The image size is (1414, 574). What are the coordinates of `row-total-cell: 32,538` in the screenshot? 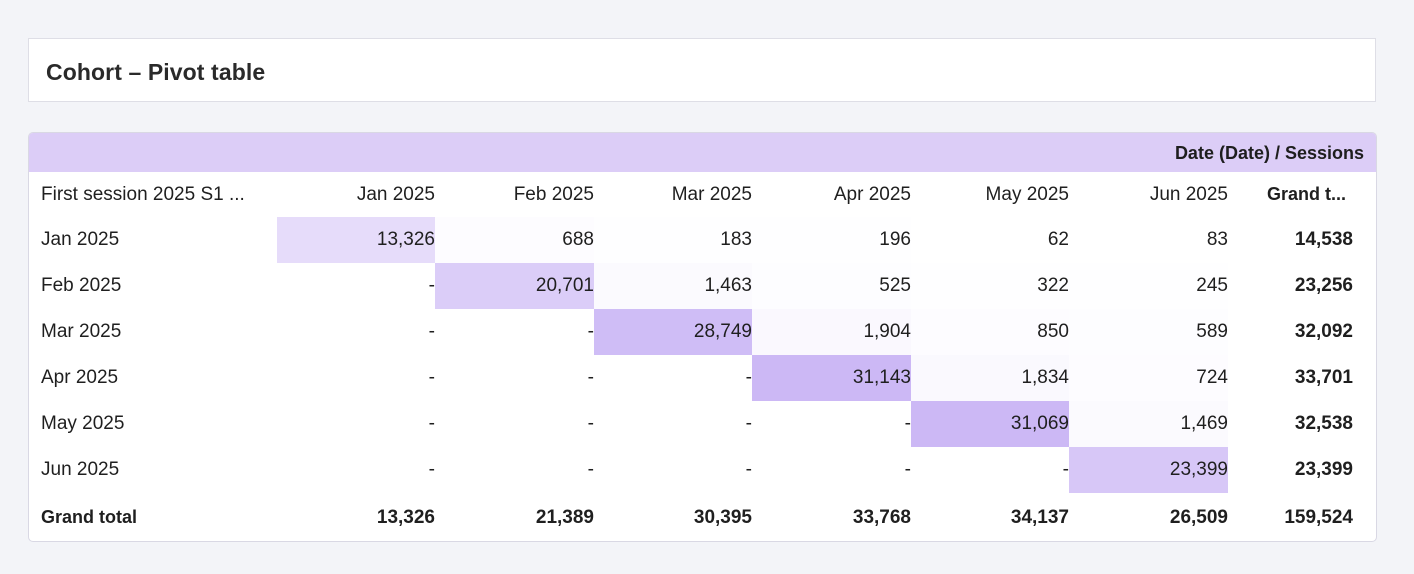 It's located at (1323, 423).